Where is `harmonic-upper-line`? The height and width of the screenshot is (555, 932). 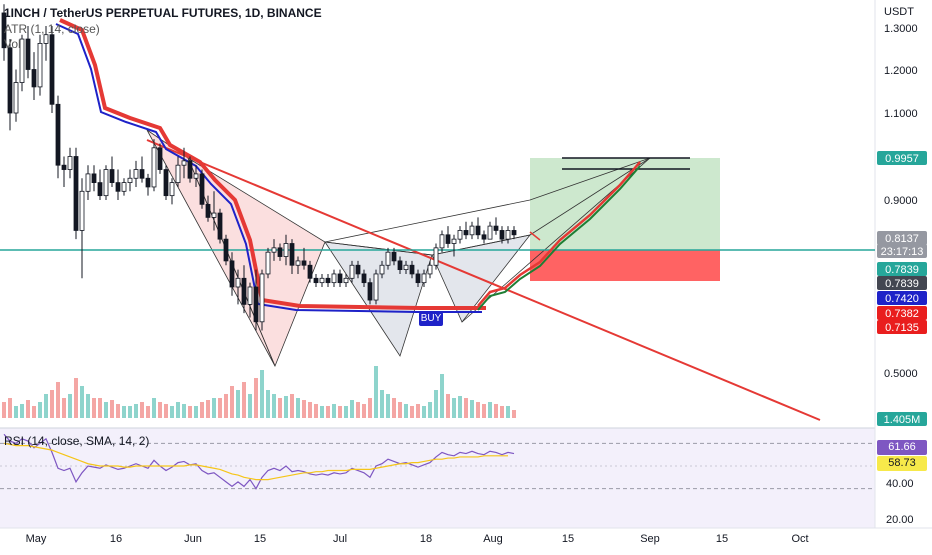
harmonic-upper-line is located at coordinates (487, 206).